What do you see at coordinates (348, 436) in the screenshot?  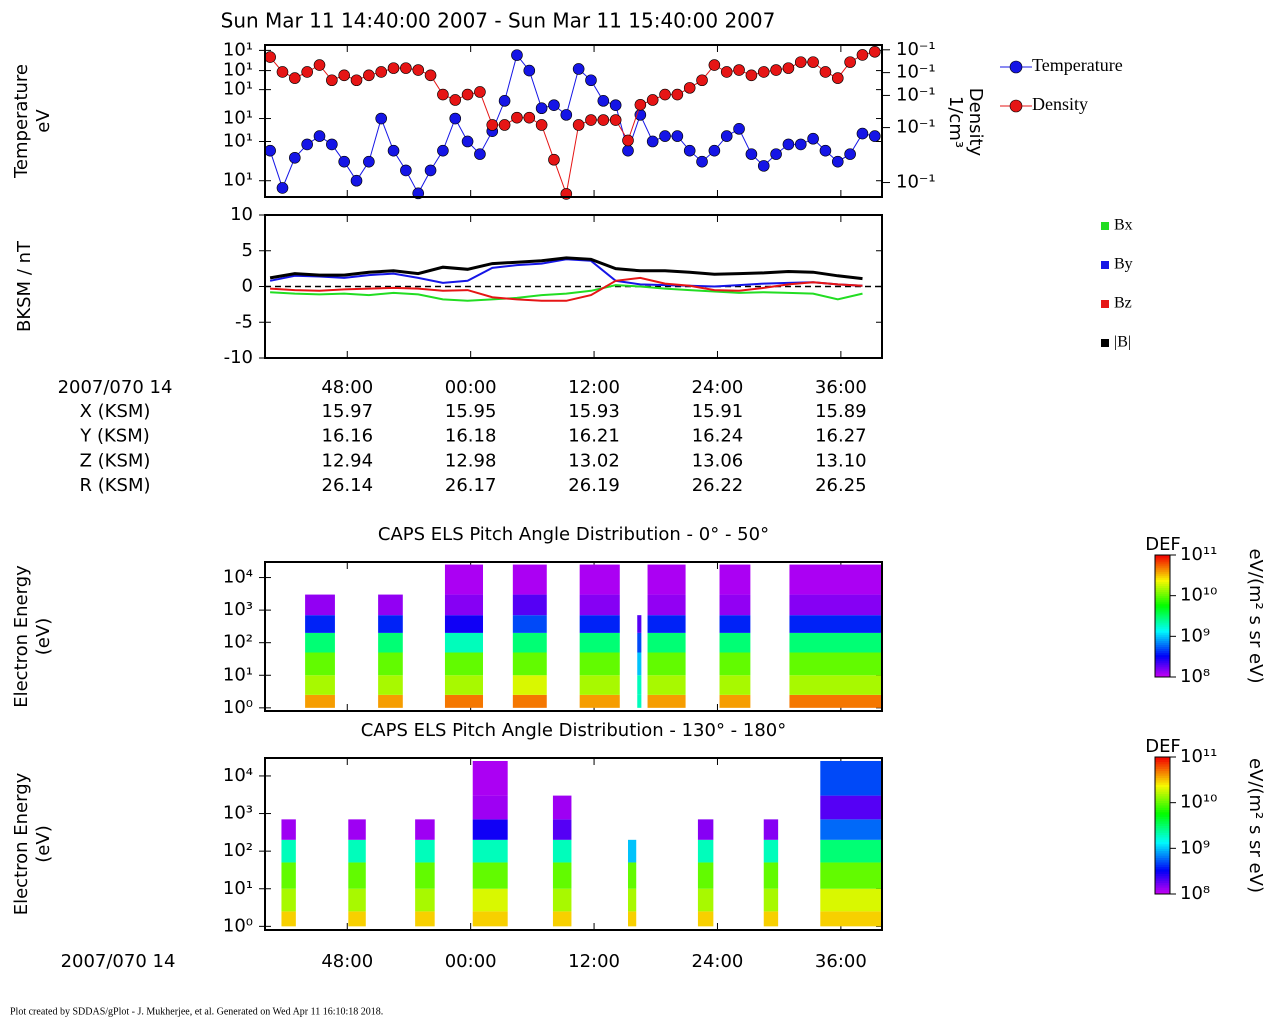 I see `ephemeris-value: 16.16` at bounding box center [348, 436].